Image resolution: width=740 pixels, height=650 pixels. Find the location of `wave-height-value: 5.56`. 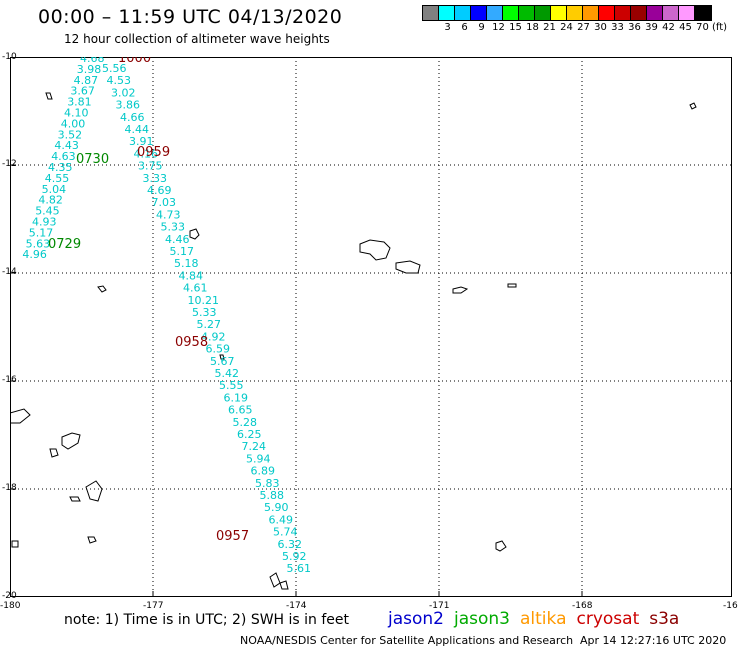

wave-height-value: 5.56 is located at coordinates (114, 68).